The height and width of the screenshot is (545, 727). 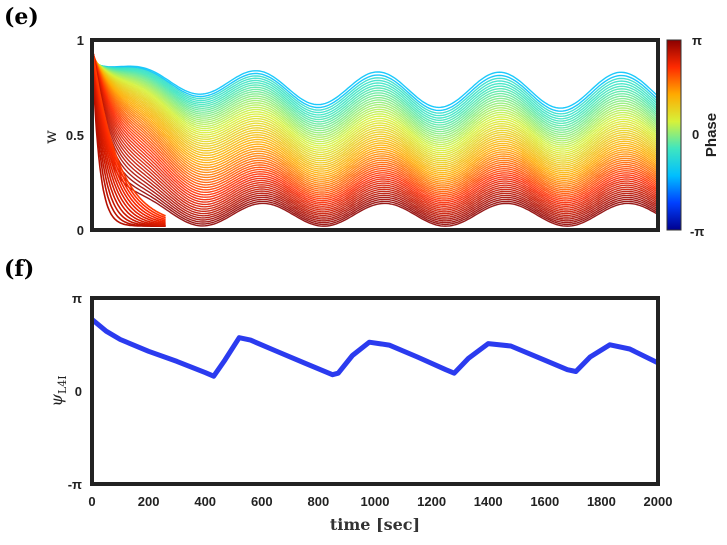 I want to click on panel-f-xtick-label: 2000, so click(x=658, y=501).